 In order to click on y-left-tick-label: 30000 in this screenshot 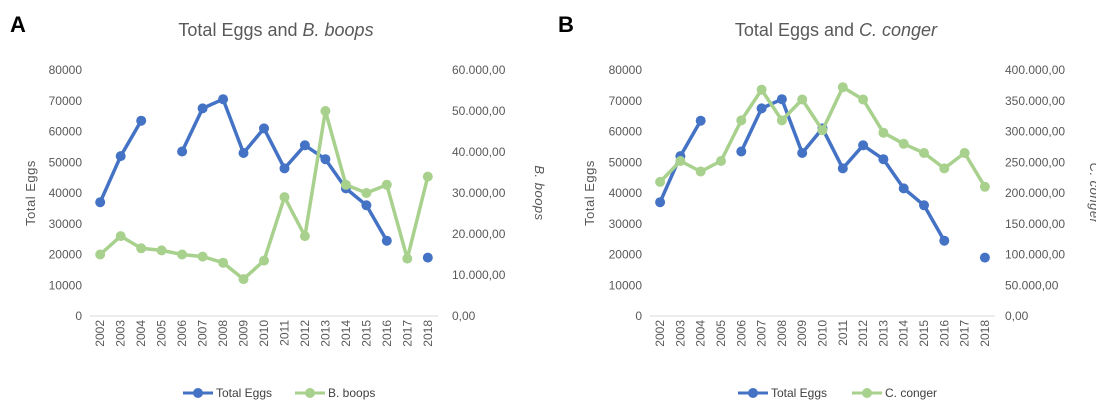, I will do `click(626, 224)`.